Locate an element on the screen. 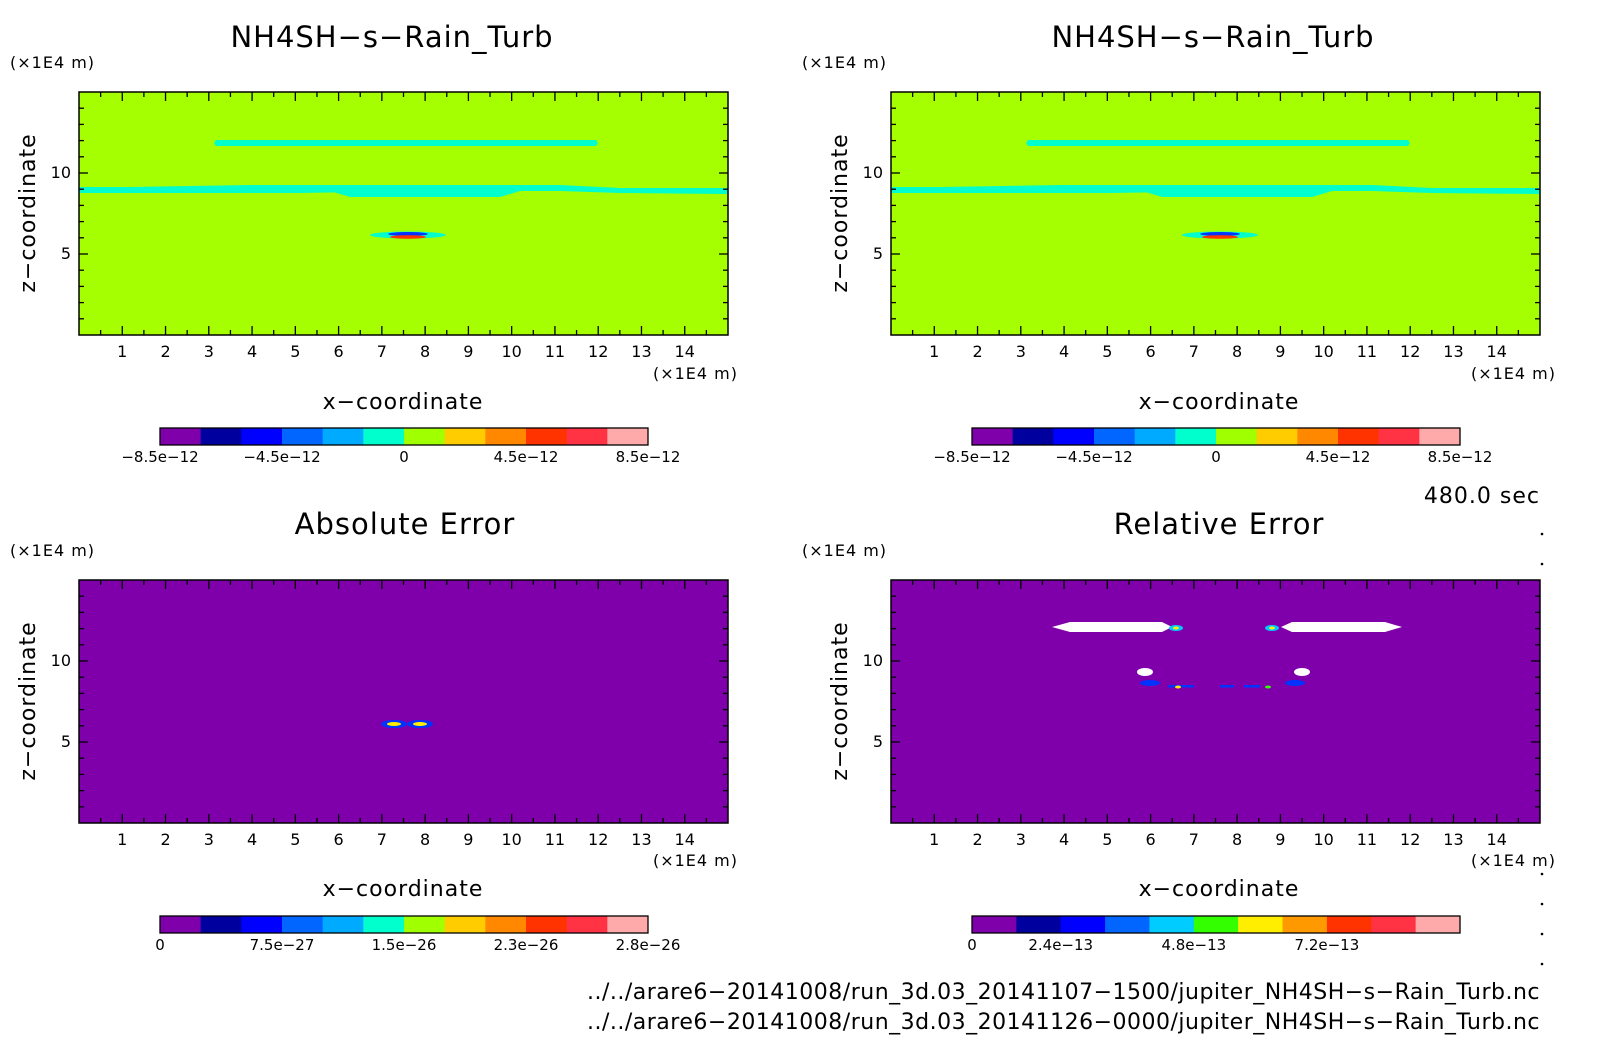  colorbar: 0 2.4e−13 4.8e−13 7.2e−13 is located at coordinates (1214, 934).